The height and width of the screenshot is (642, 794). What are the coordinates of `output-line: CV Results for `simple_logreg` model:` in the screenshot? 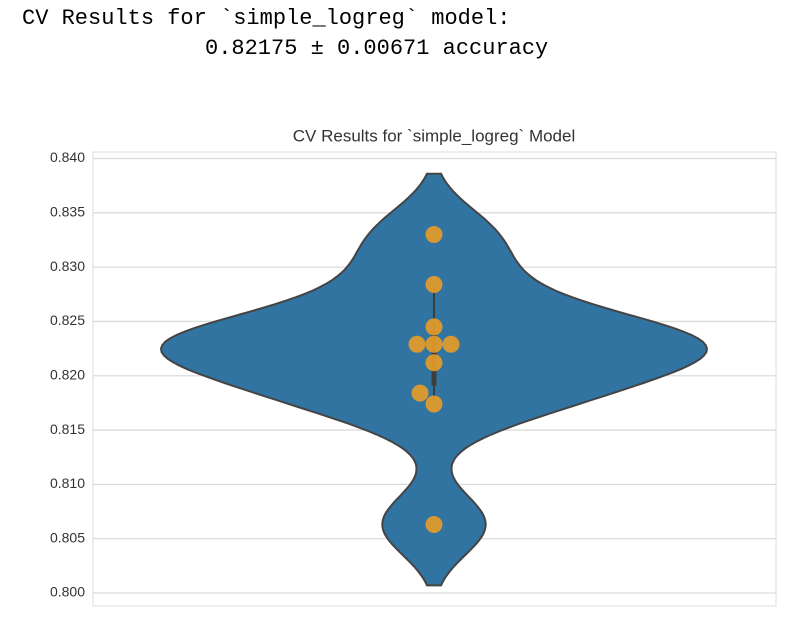 It's located at (266, 18).